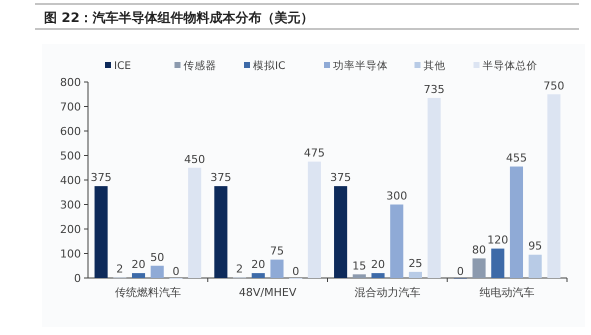 The image size is (591, 335). What do you see at coordinates (277, 251) in the screenshot?
I see `data-label: 75` at bounding box center [277, 251].